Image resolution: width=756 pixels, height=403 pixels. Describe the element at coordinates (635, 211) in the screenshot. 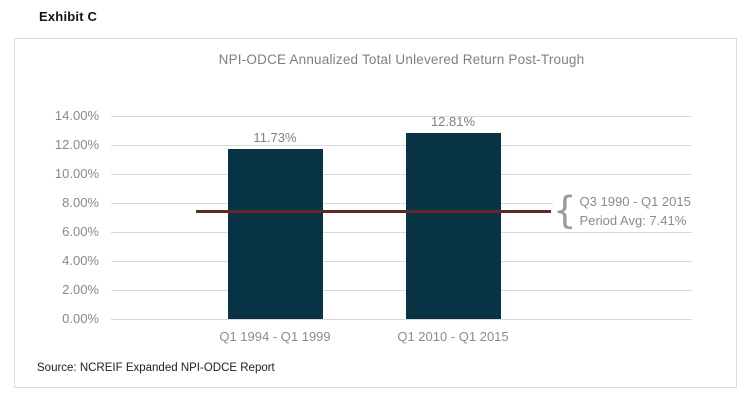

I see `average-line-label: Q3 1990 - Q1 2015 Period Avg: 7.41%` at that location.